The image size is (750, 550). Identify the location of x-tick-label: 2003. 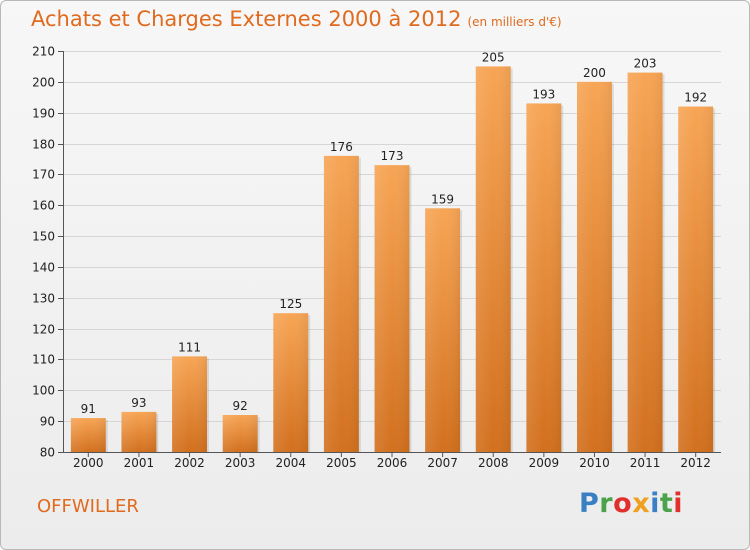
(240, 463).